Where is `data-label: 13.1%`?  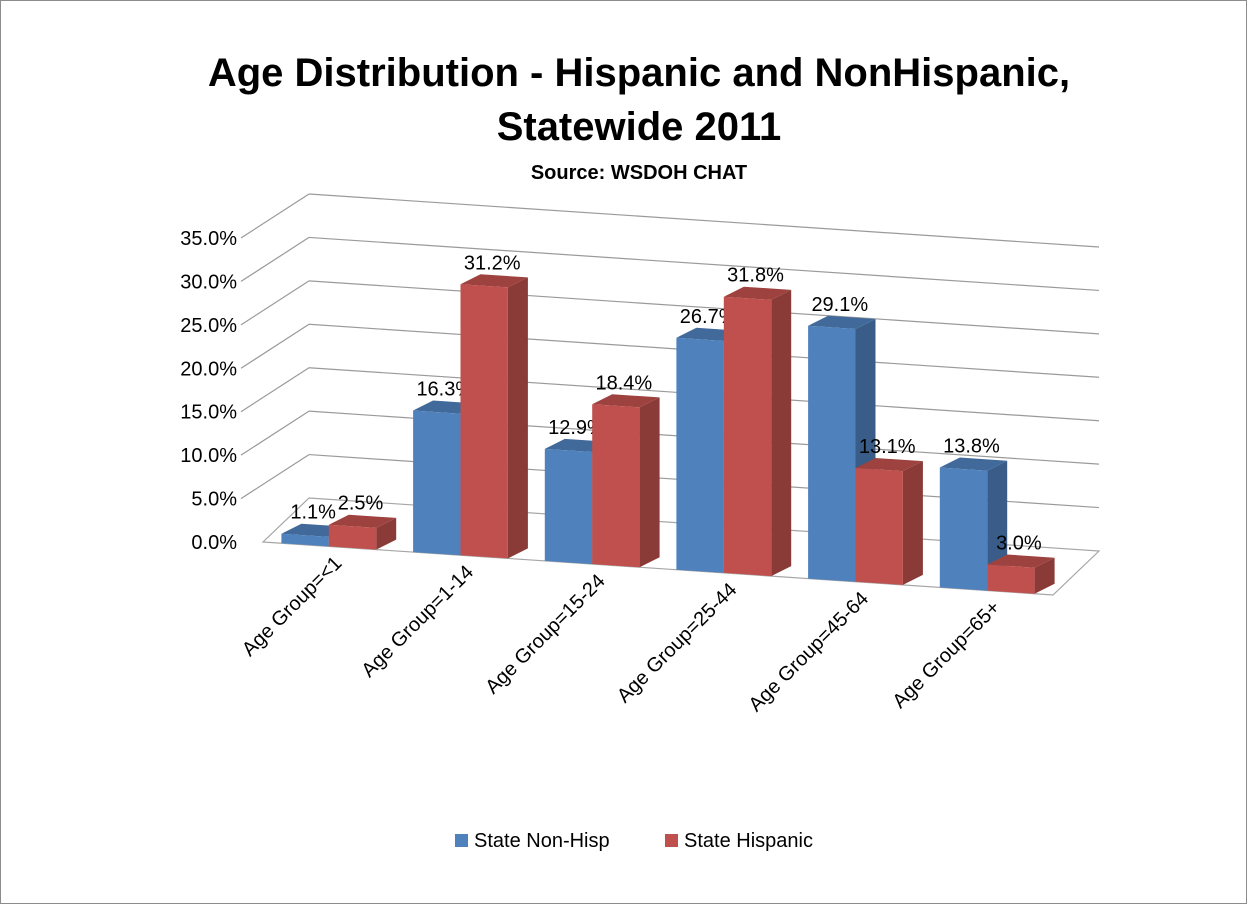 data-label: 13.1% is located at coordinates (887, 447).